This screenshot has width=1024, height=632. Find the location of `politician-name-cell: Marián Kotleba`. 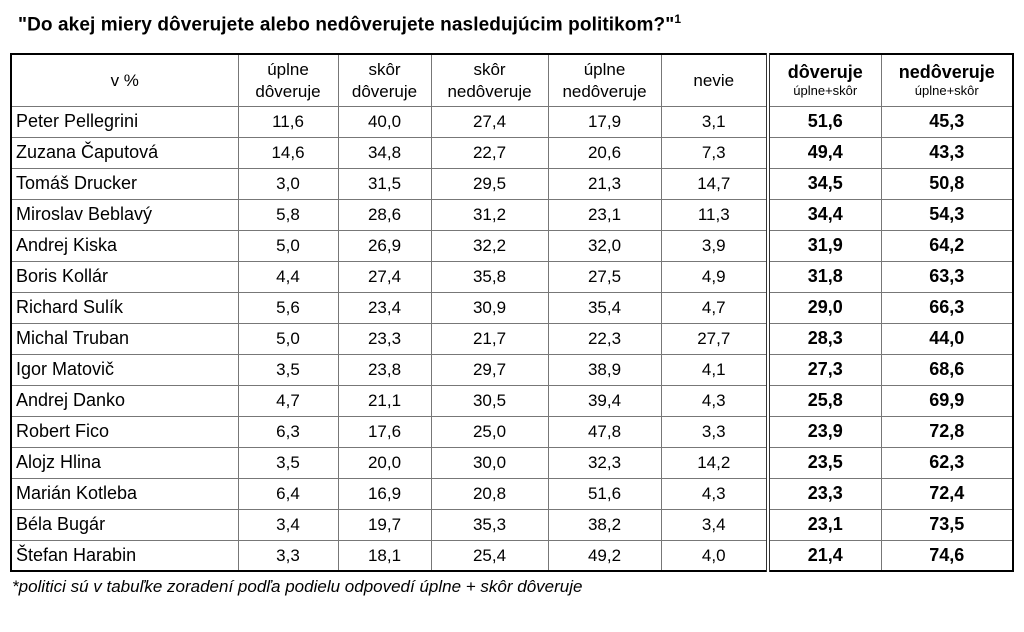

politician-name-cell: Marián Kotleba is located at coordinates (124, 493).